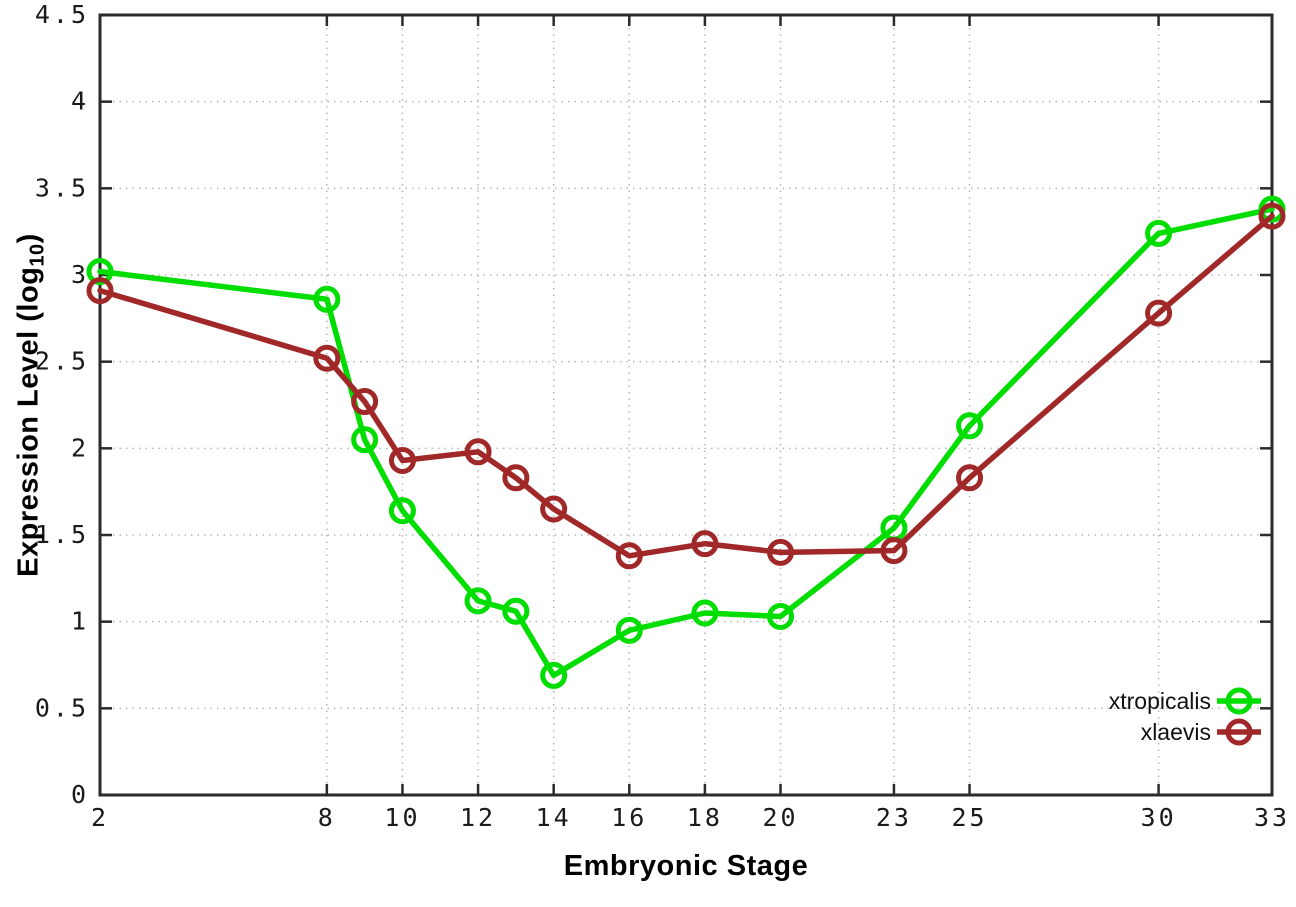 The width and height of the screenshot is (1296, 907). What do you see at coordinates (705, 817) in the screenshot?
I see `x-tick-label: 18` at bounding box center [705, 817].